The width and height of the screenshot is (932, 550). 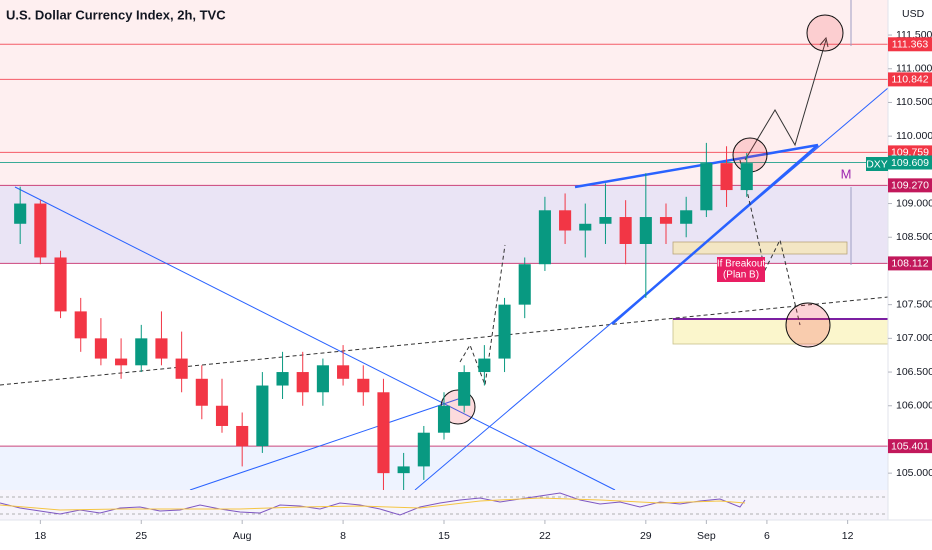 I want to click on chart-title: U.S. Dollar Currency Index, 2h, TVC, so click(x=116, y=14).